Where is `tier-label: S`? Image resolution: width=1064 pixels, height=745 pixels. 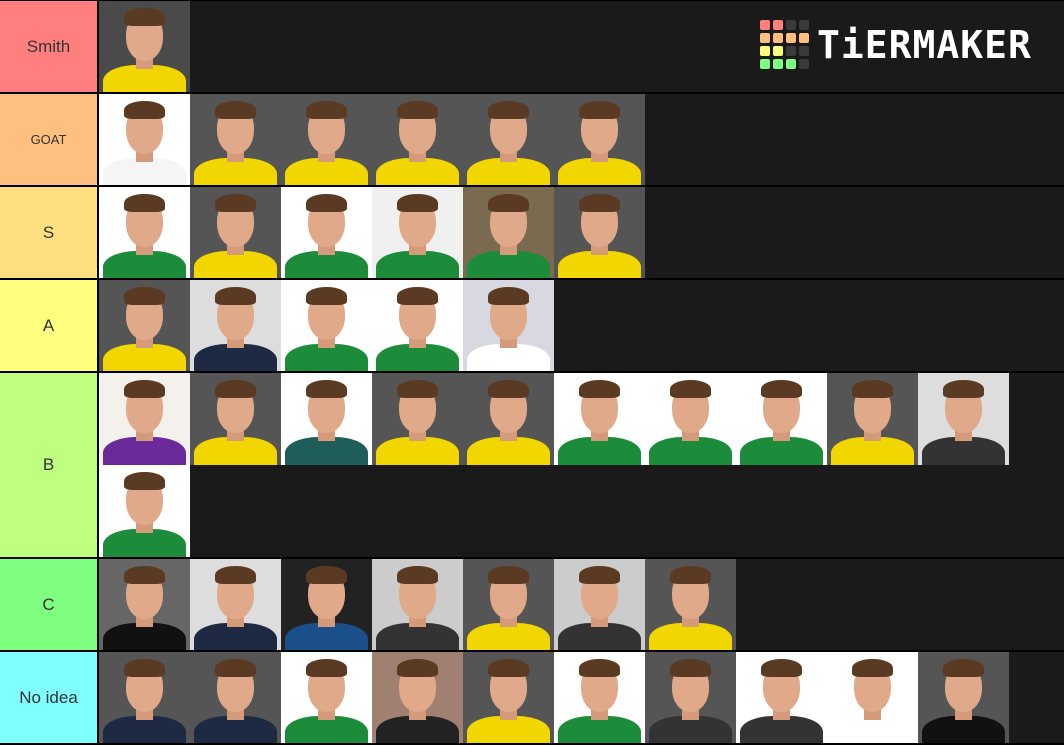 tier-label: S is located at coordinates (49, 232).